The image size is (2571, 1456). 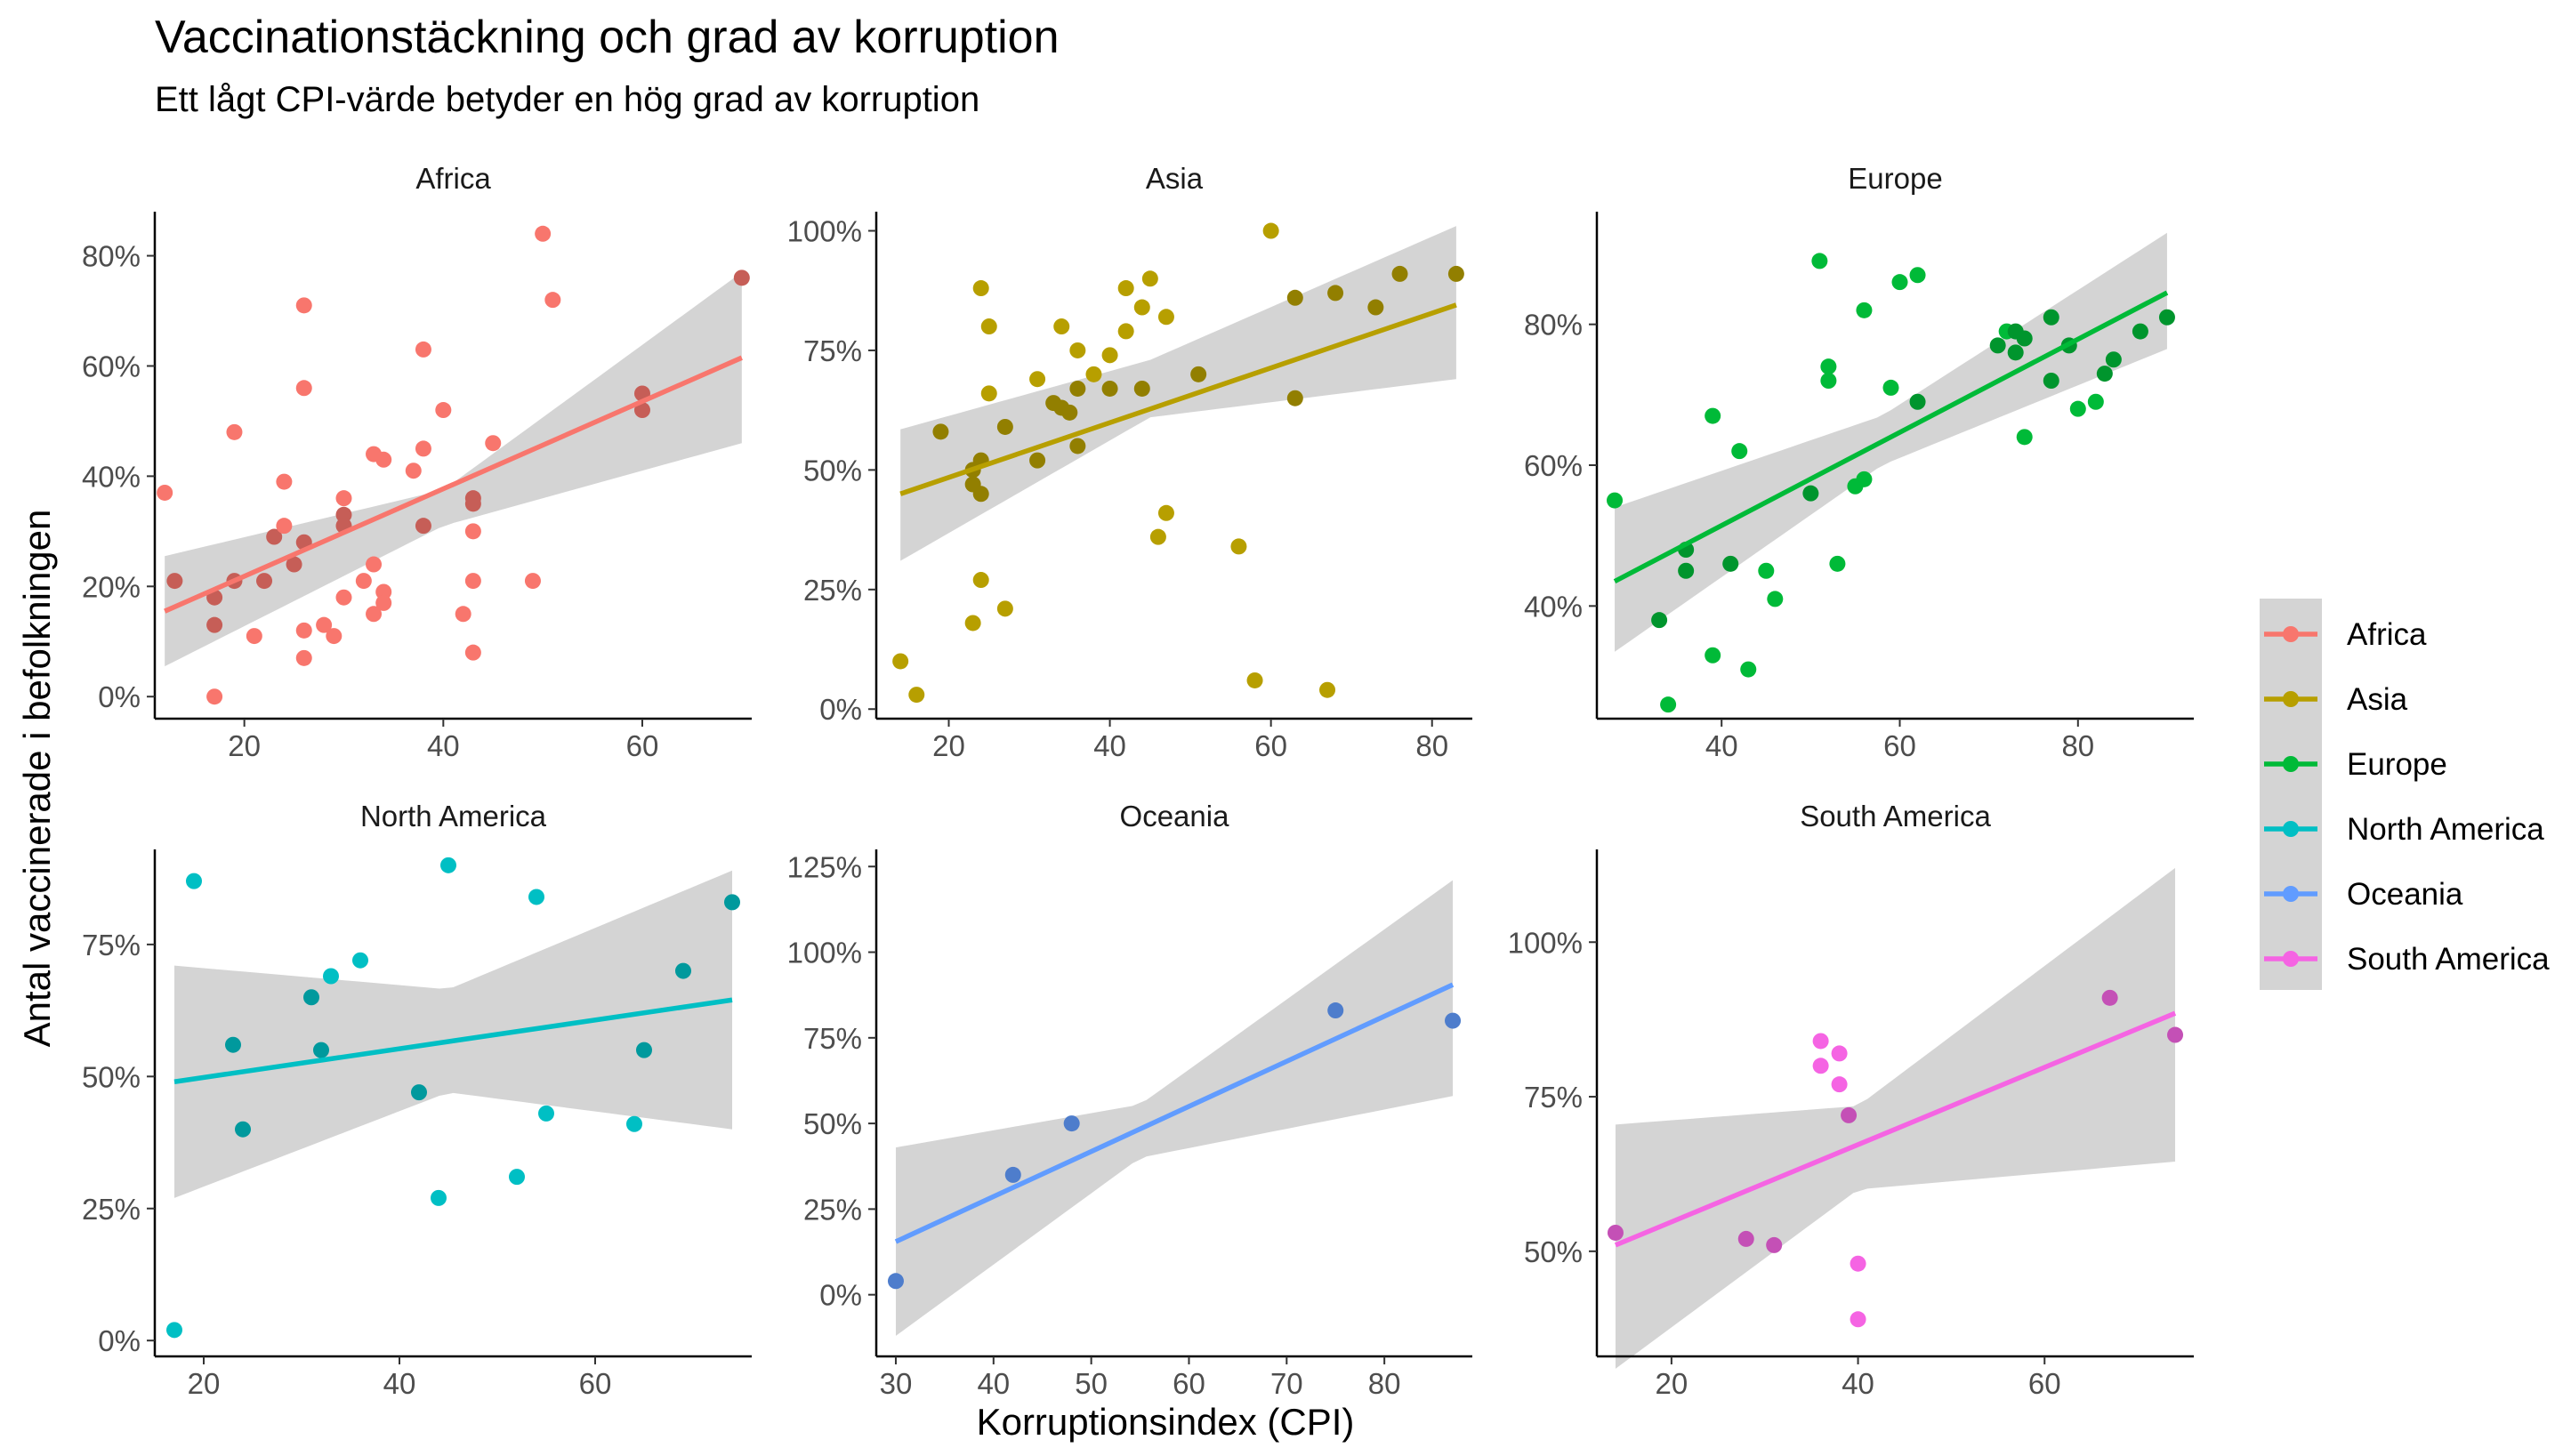 I want to click on y-tick-label: 125%, so click(x=824, y=866).